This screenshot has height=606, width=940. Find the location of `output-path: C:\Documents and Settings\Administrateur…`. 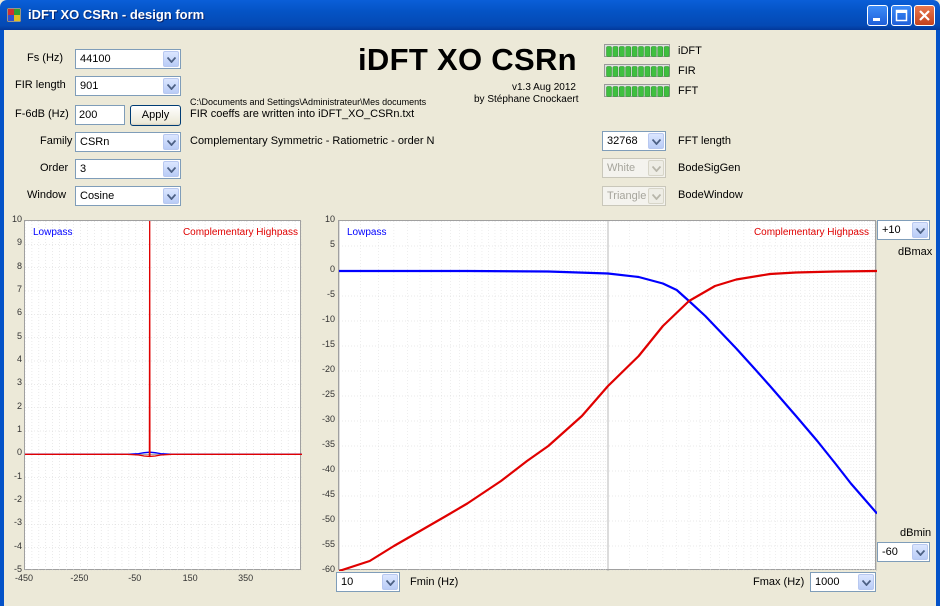

output-path: C:\Documents and Settings\Administrateur… is located at coordinates (308, 102).